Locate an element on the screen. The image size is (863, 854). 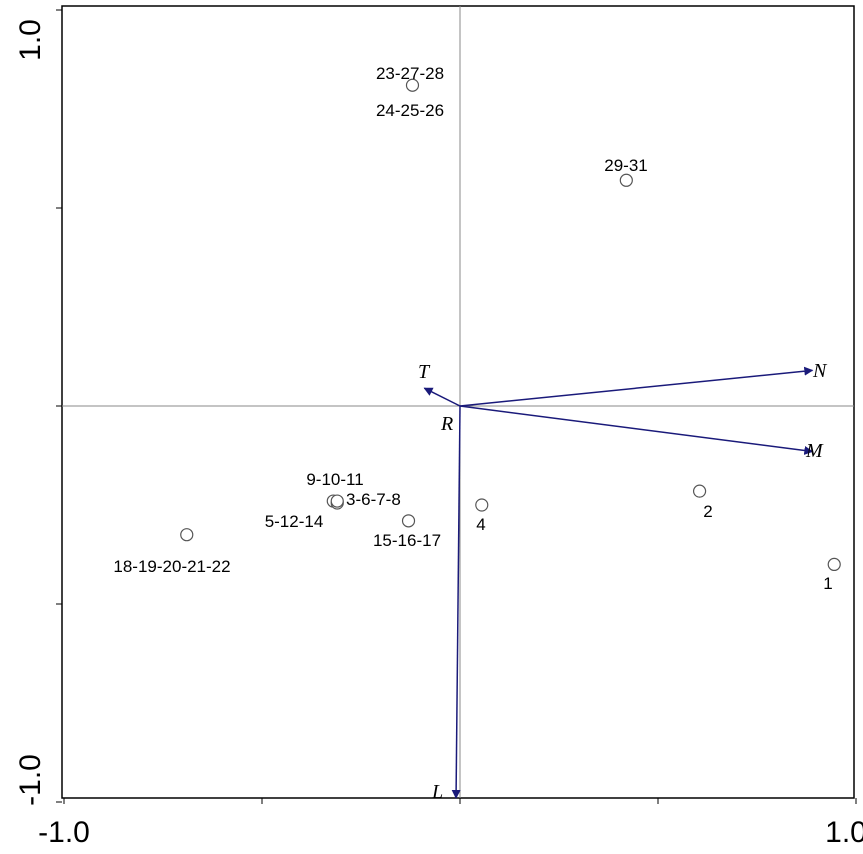
vector-arrow-T is located at coordinates (442, 397).